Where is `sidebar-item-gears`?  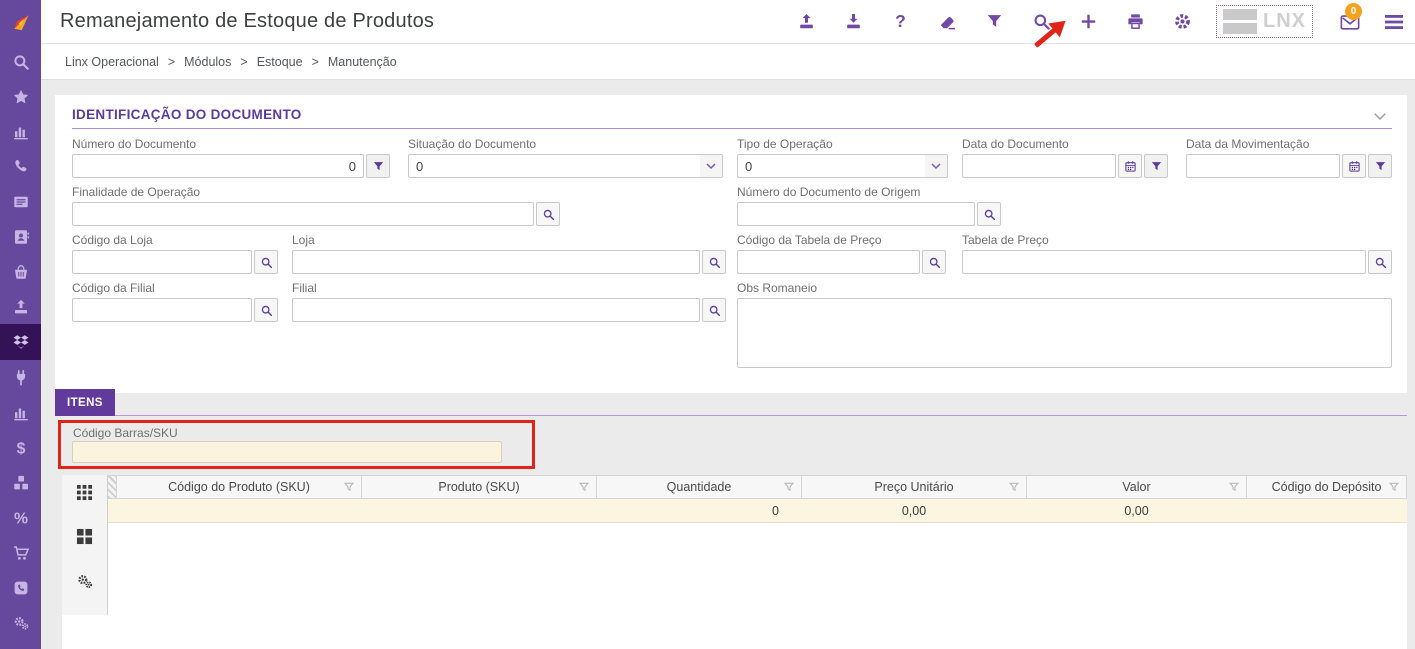
sidebar-item-gears is located at coordinates (20, 622).